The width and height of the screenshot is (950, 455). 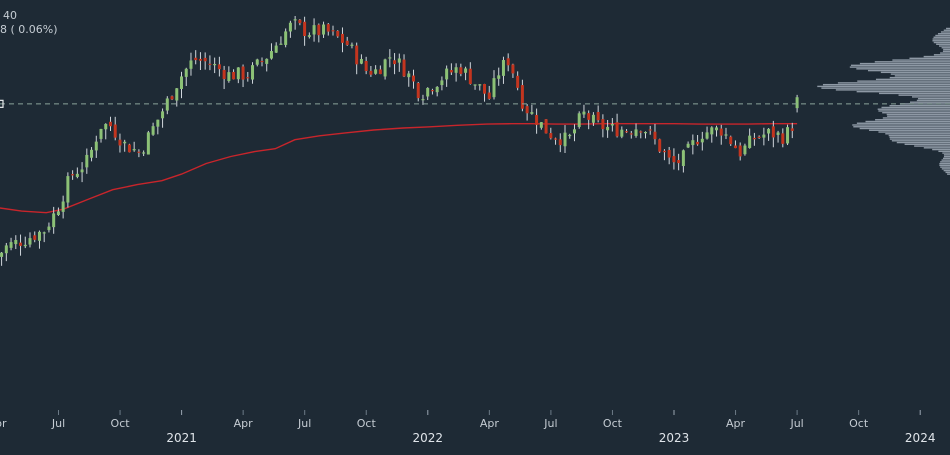 I want to click on x-year-label: 2024, so click(x=920, y=438).